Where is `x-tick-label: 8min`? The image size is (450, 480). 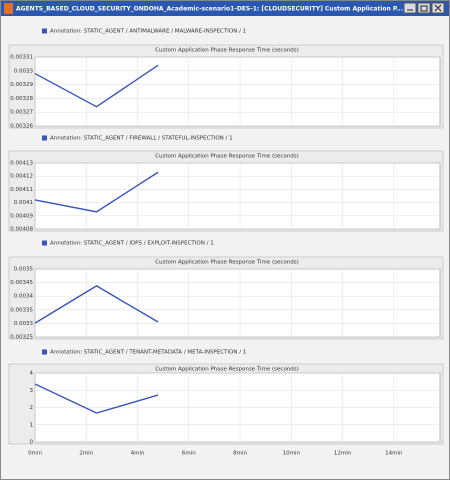
x-tick-label: 8min is located at coordinates (240, 454).